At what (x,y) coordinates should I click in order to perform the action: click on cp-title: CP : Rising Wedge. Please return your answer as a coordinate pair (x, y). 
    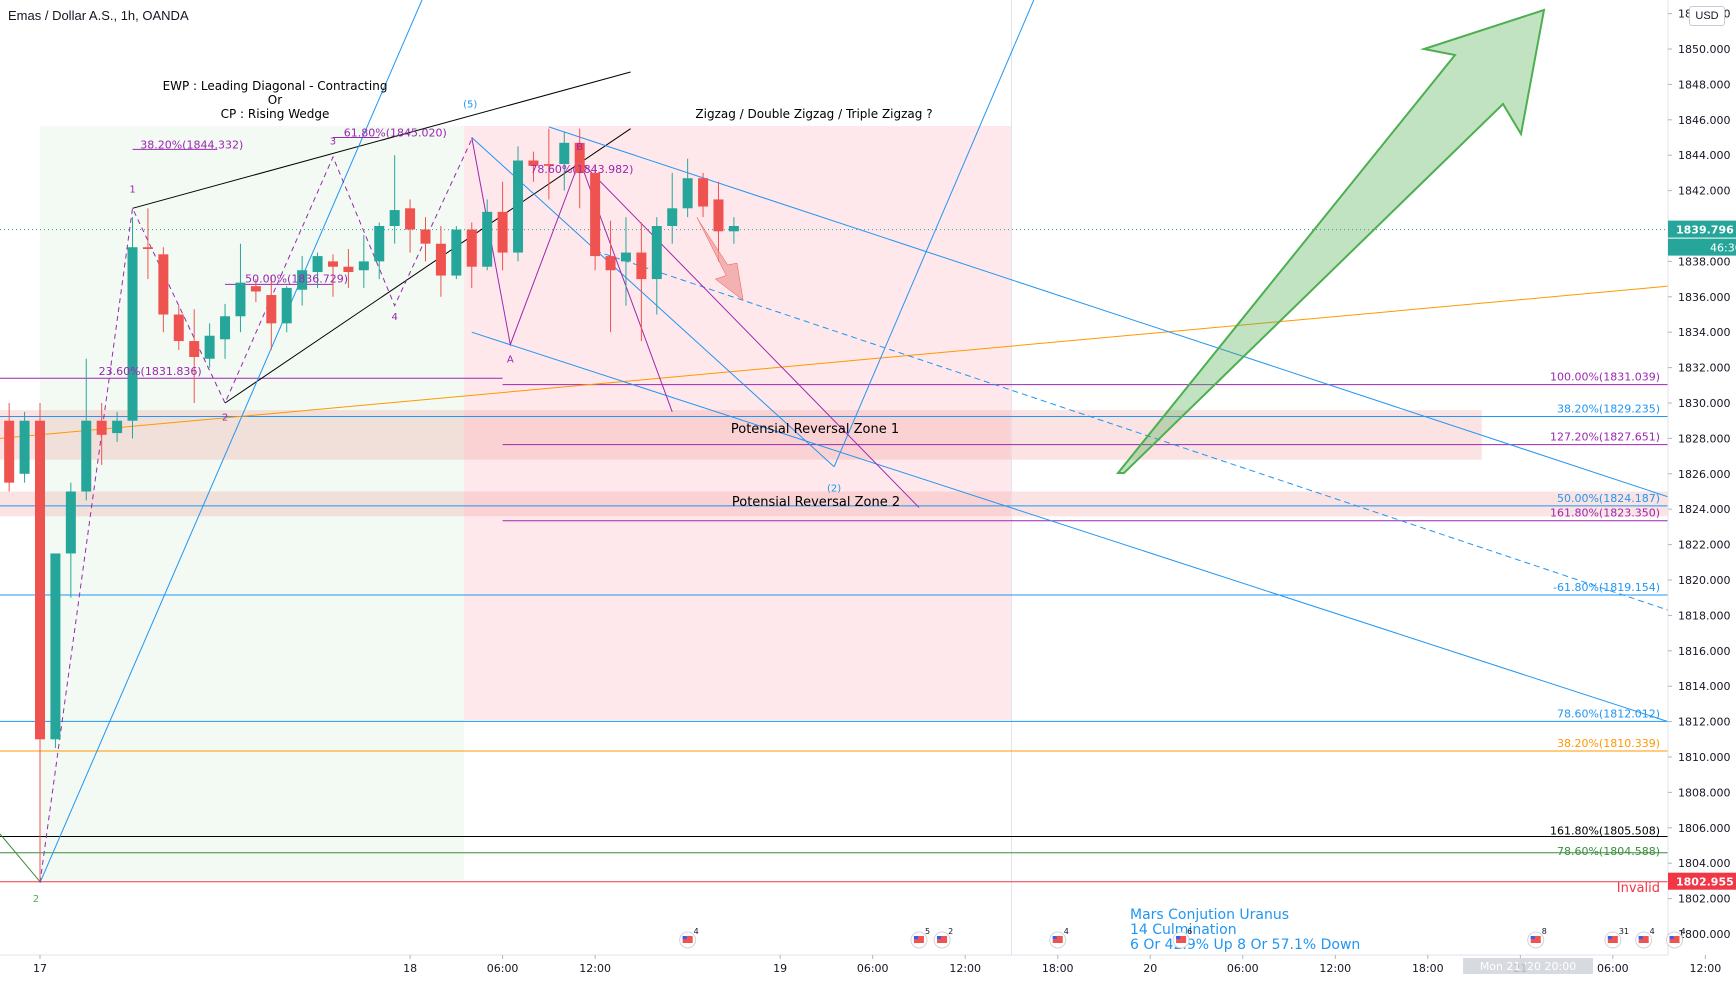
    Looking at the image, I should click on (275, 114).